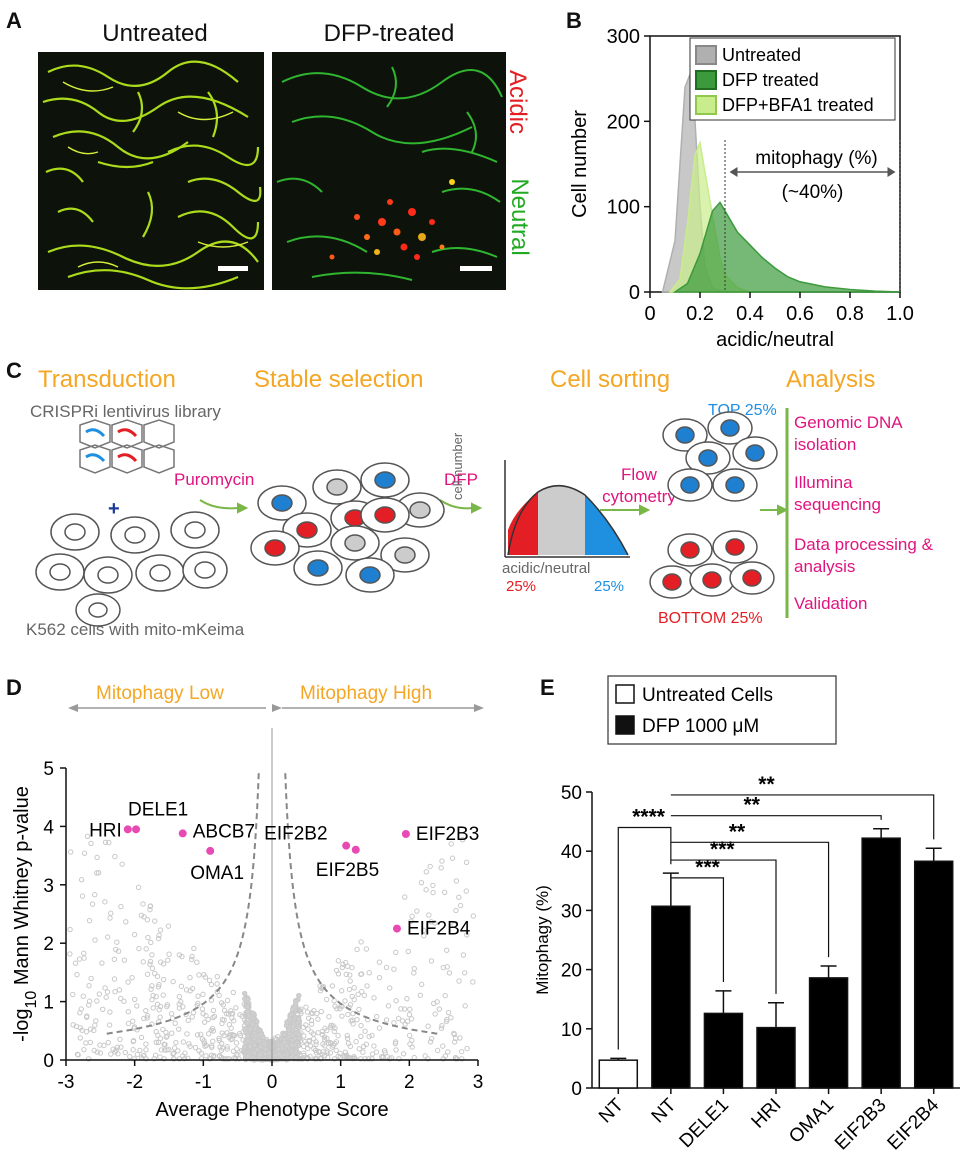  I want to click on y-tick-label: 3, so click(48, 886).